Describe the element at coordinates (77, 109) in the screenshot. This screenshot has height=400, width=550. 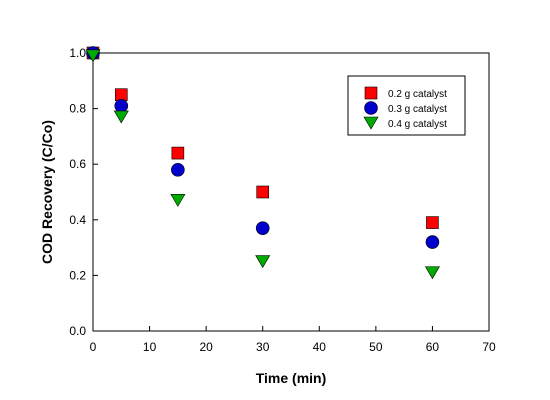
I see `y-tick-label: 0.8` at that location.